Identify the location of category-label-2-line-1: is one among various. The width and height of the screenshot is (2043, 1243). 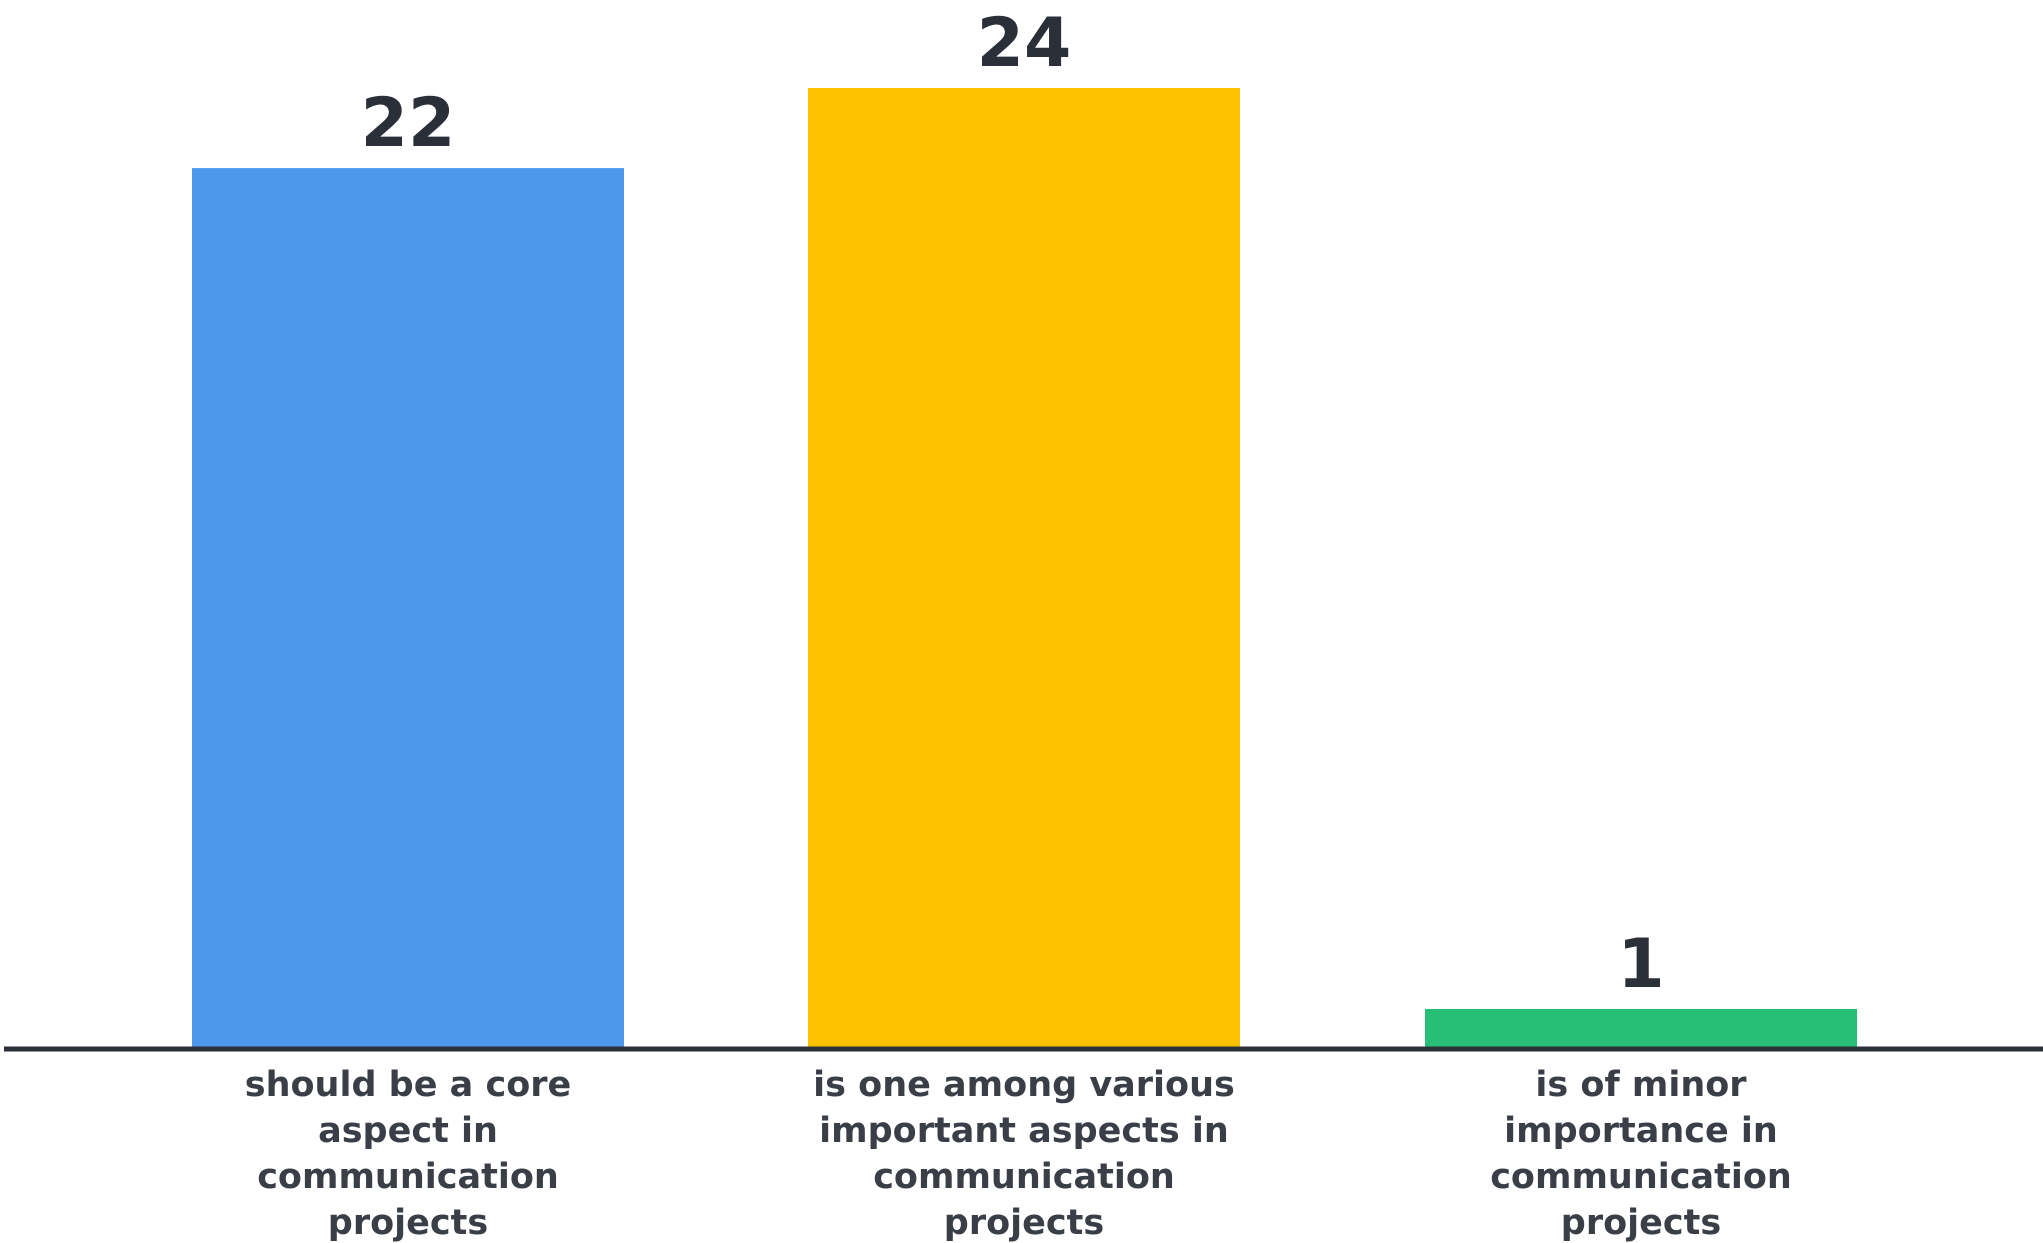
(1024, 1085).